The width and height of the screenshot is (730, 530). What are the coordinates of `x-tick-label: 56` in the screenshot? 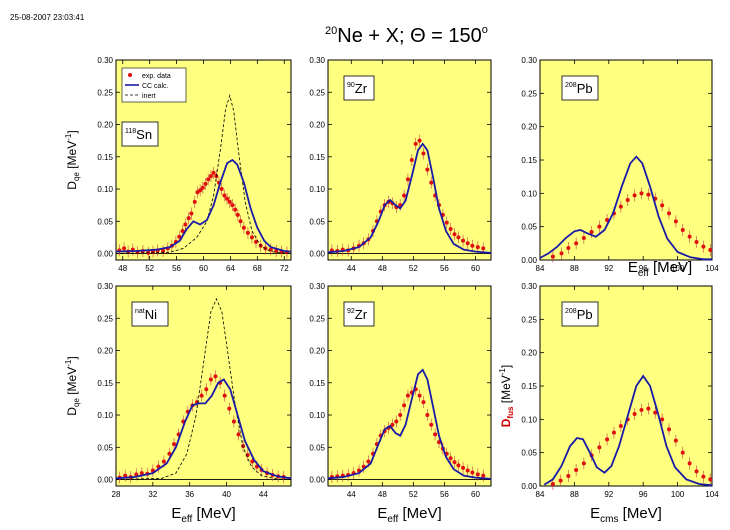 It's located at (444, 494).